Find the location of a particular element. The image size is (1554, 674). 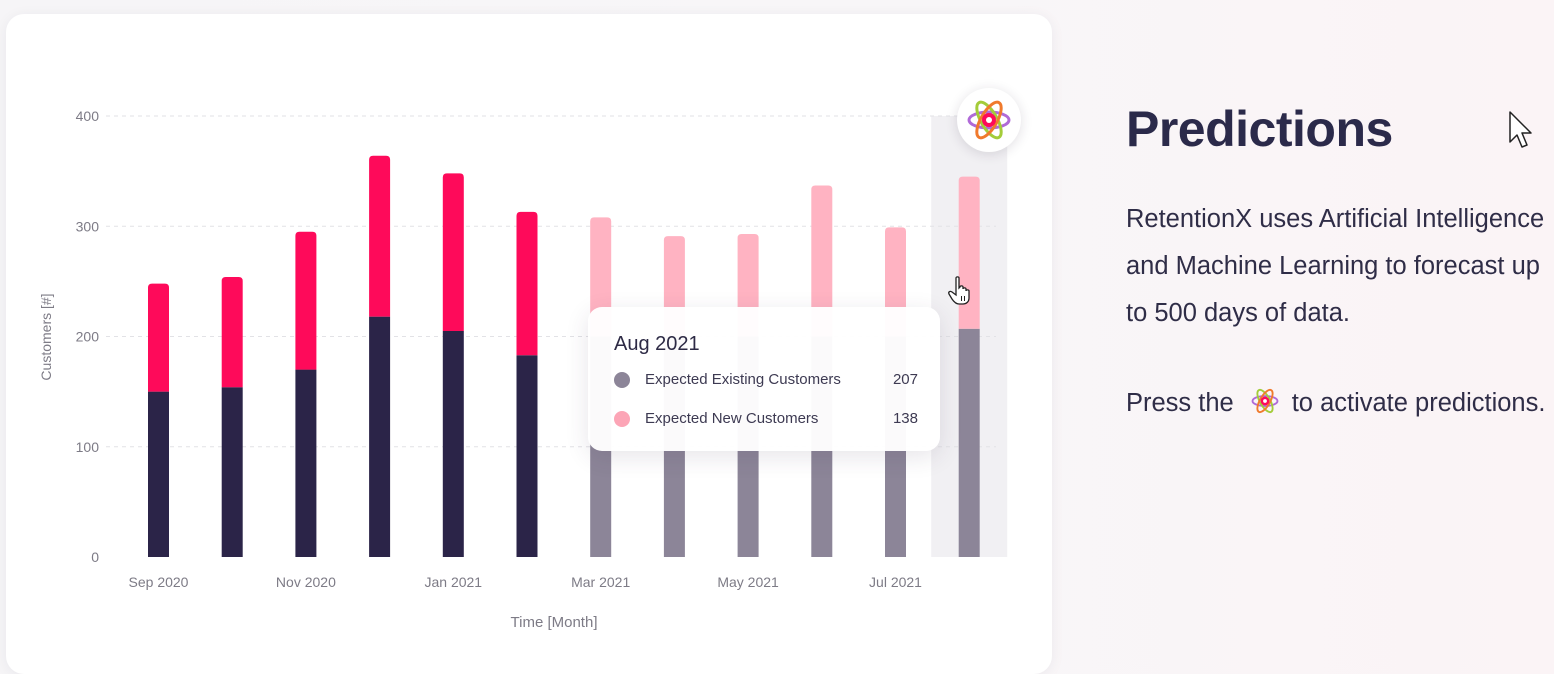

hand-cursor-icon is located at coordinates (959, 290).